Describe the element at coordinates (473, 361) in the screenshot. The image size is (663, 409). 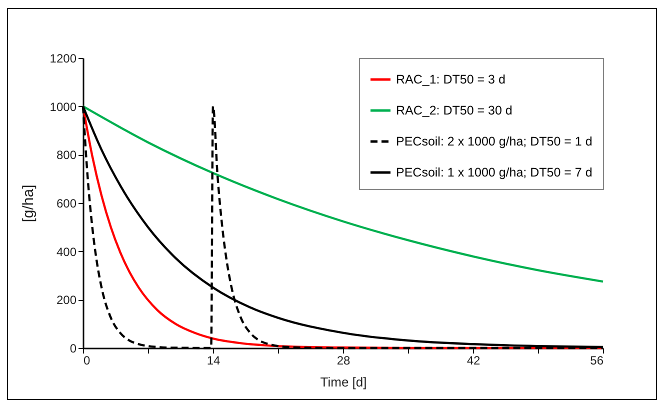
I see `x-tick-label: 42` at that location.